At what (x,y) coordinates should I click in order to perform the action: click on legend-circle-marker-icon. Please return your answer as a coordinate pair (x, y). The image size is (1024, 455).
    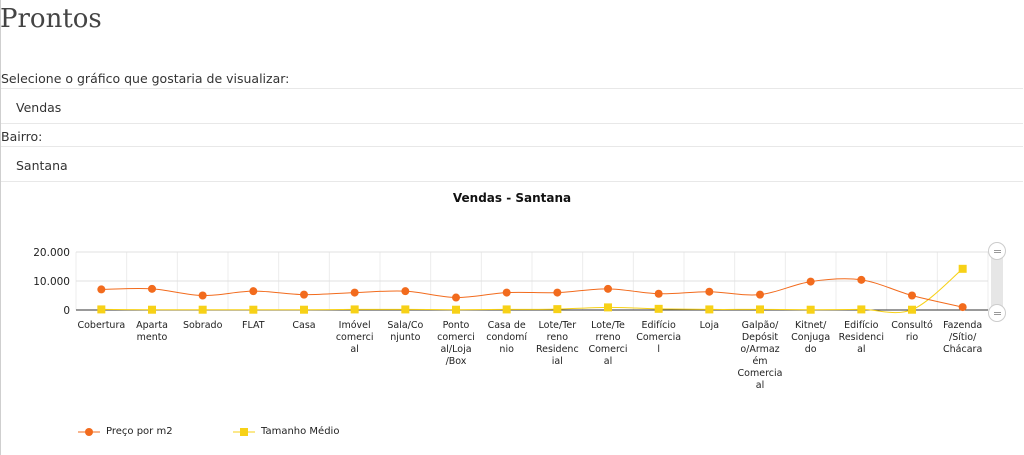
    Looking at the image, I should click on (89, 431).